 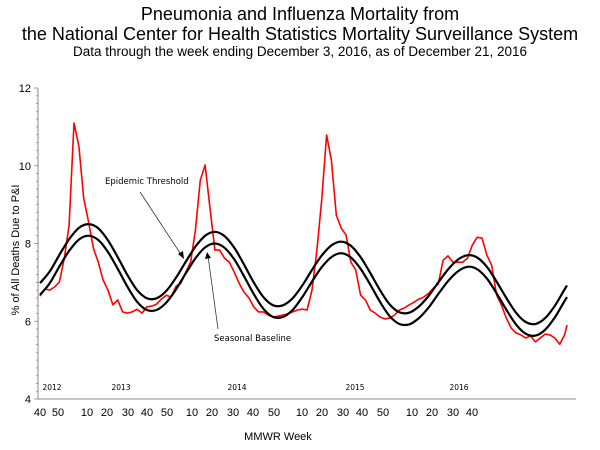 I want to click on y-tick-label: 6, so click(x=28, y=322).